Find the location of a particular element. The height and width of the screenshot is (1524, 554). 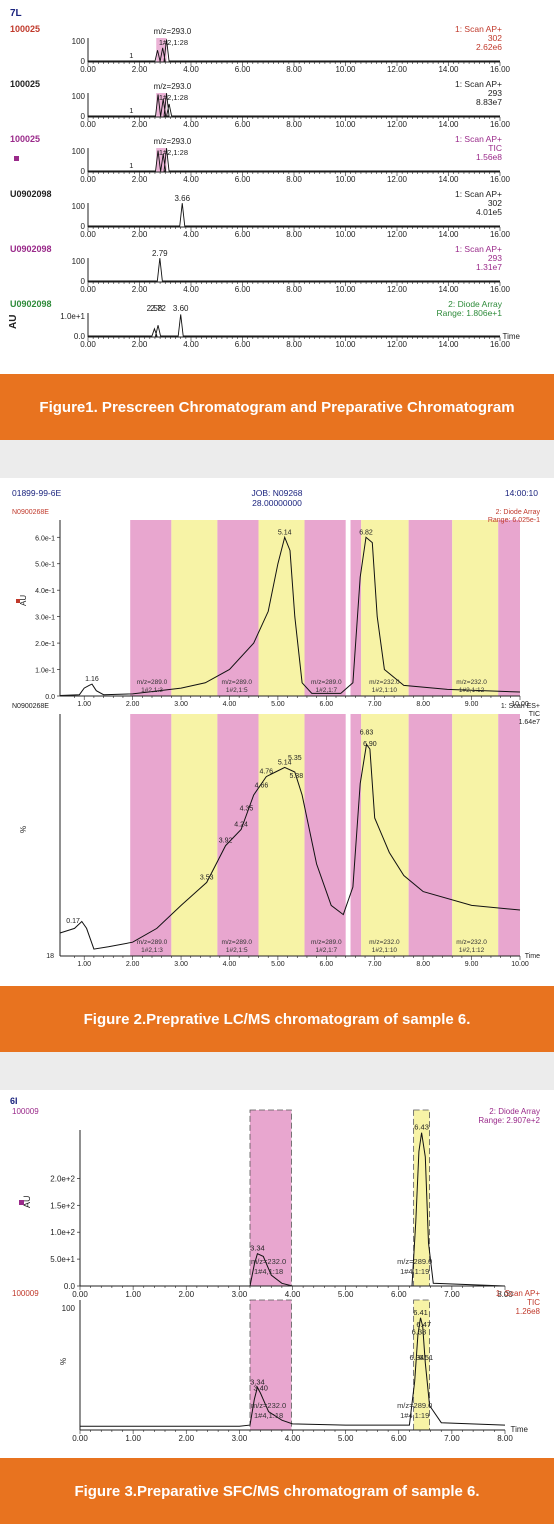

y-tick-label: 0 is located at coordinates (83, 171).